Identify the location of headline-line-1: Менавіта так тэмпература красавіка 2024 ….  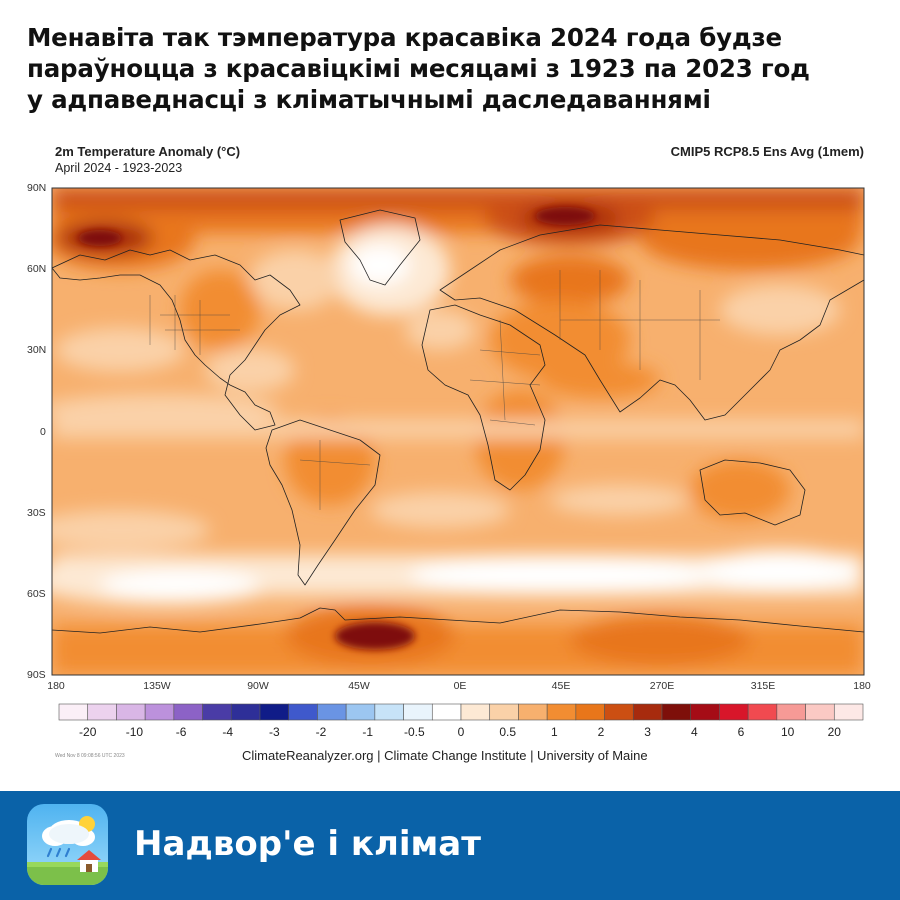
(404, 37).